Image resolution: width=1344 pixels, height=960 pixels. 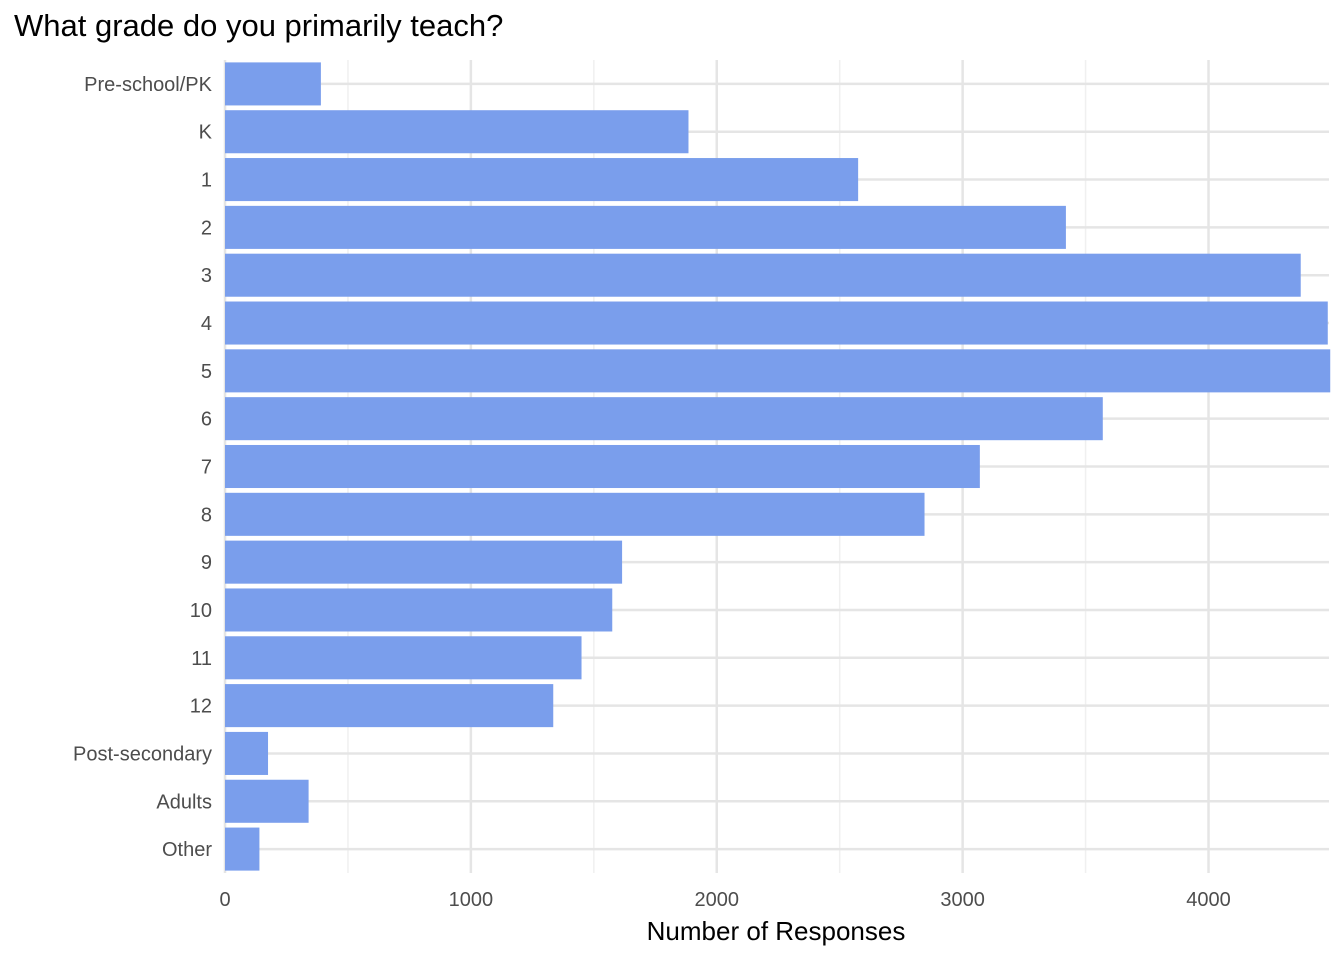 I want to click on y-tick-label: 10, so click(x=201, y=611).